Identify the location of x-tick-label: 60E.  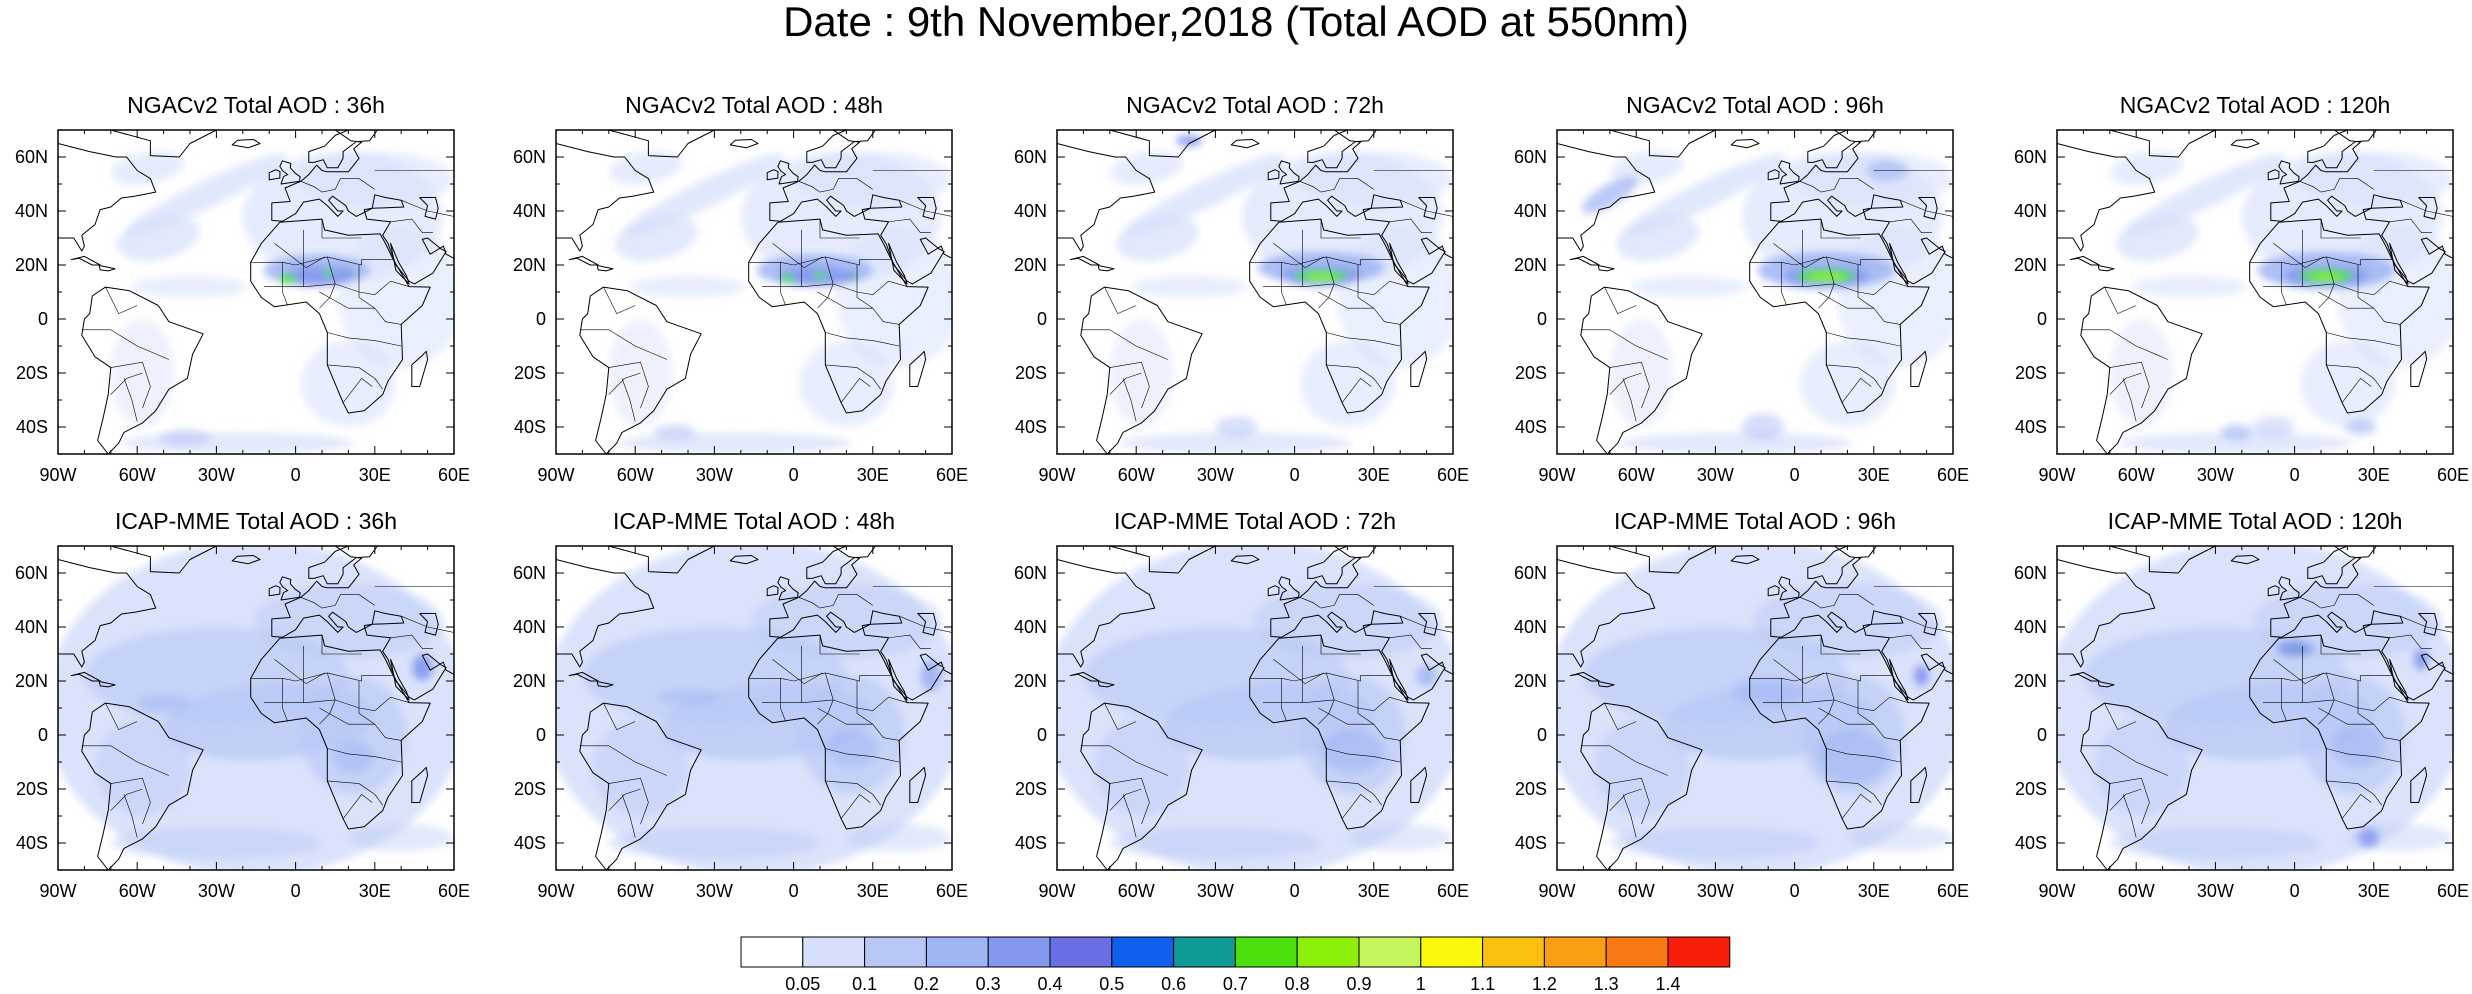
(1453, 475).